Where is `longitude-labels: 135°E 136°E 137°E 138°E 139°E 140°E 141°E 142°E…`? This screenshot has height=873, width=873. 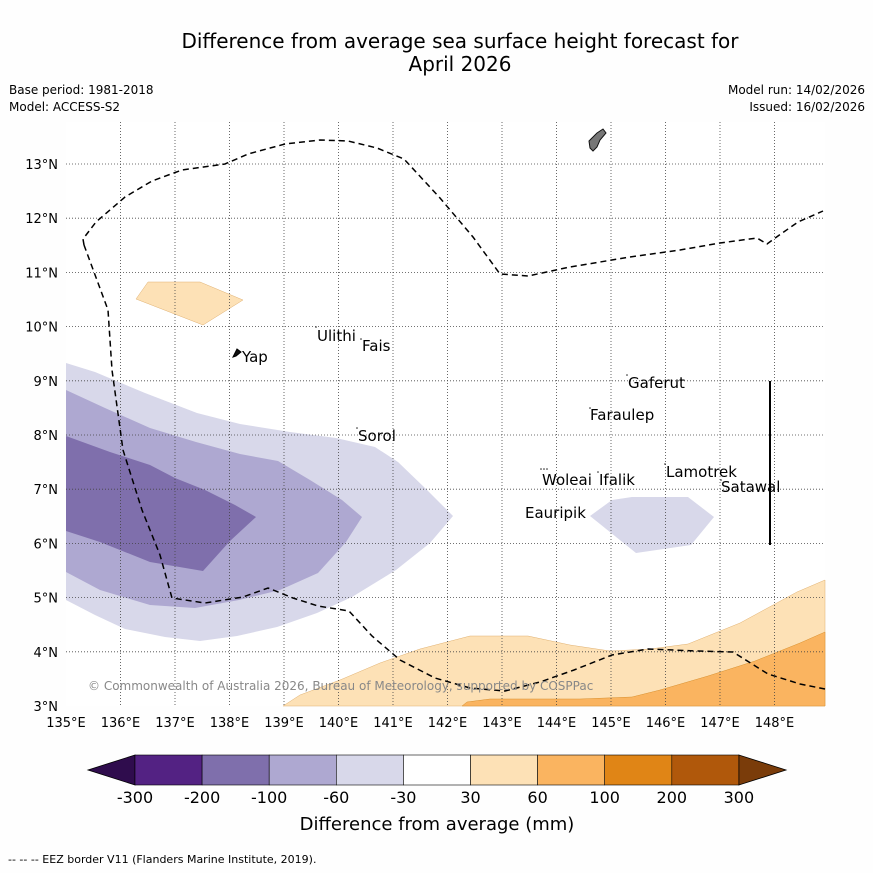
longitude-labels: 135°E 136°E 137°E 138°E 139°E 140°E 141°E 142°E… is located at coordinates (420, 723).